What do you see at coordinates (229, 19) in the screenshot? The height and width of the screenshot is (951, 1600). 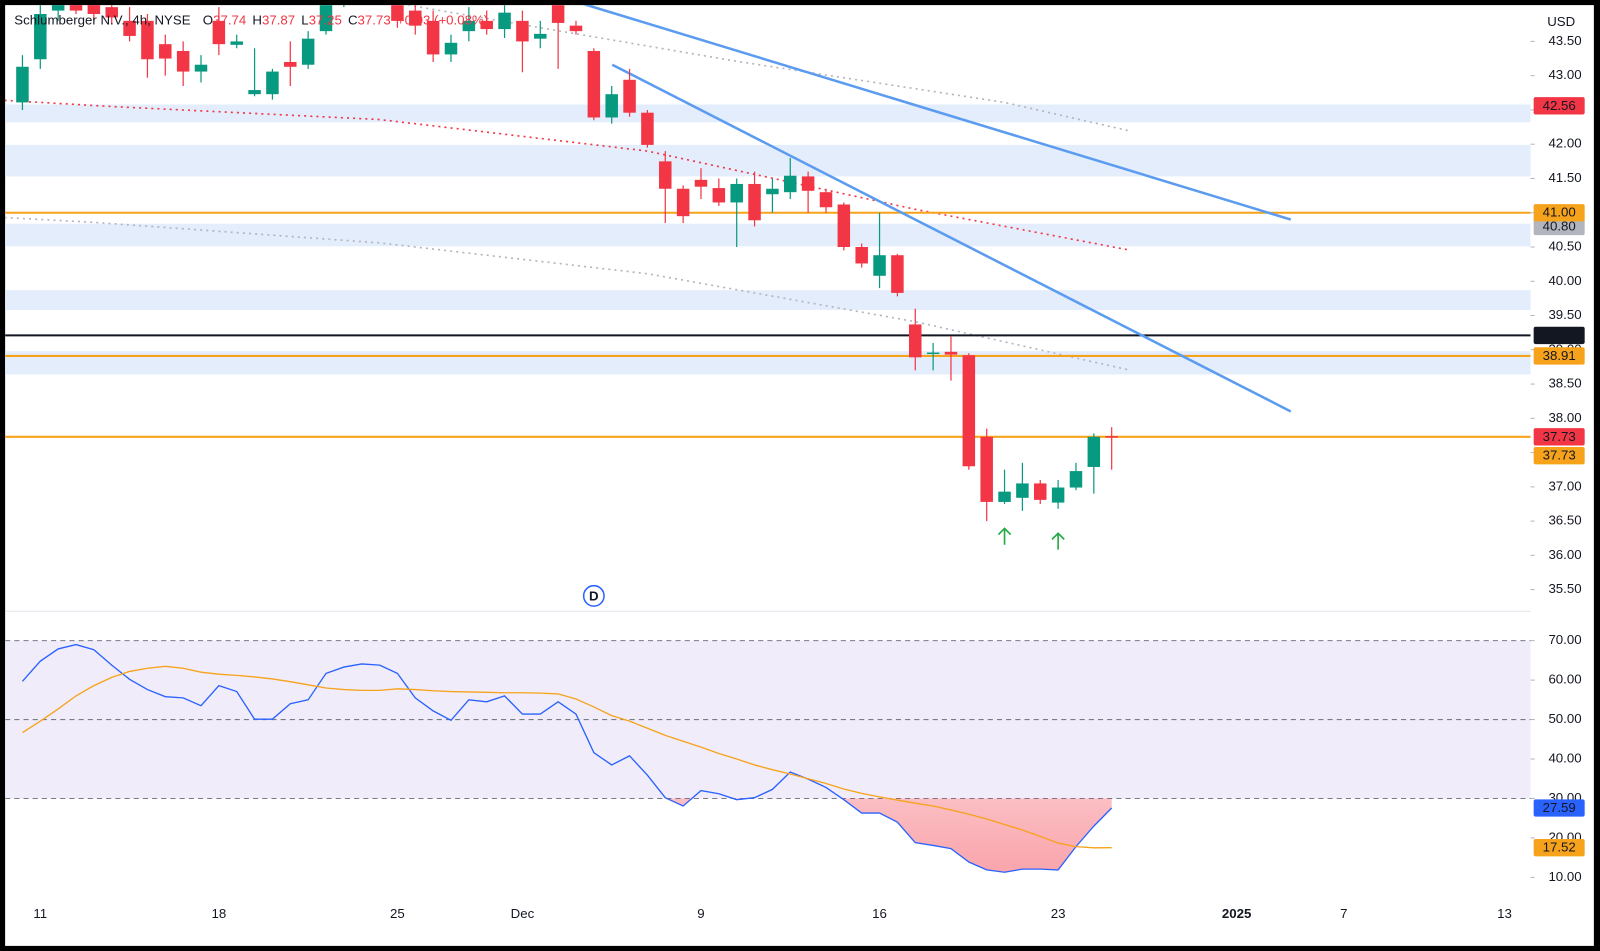 I see `ohlc-value: 37.74` at bounding box center [229, 19].